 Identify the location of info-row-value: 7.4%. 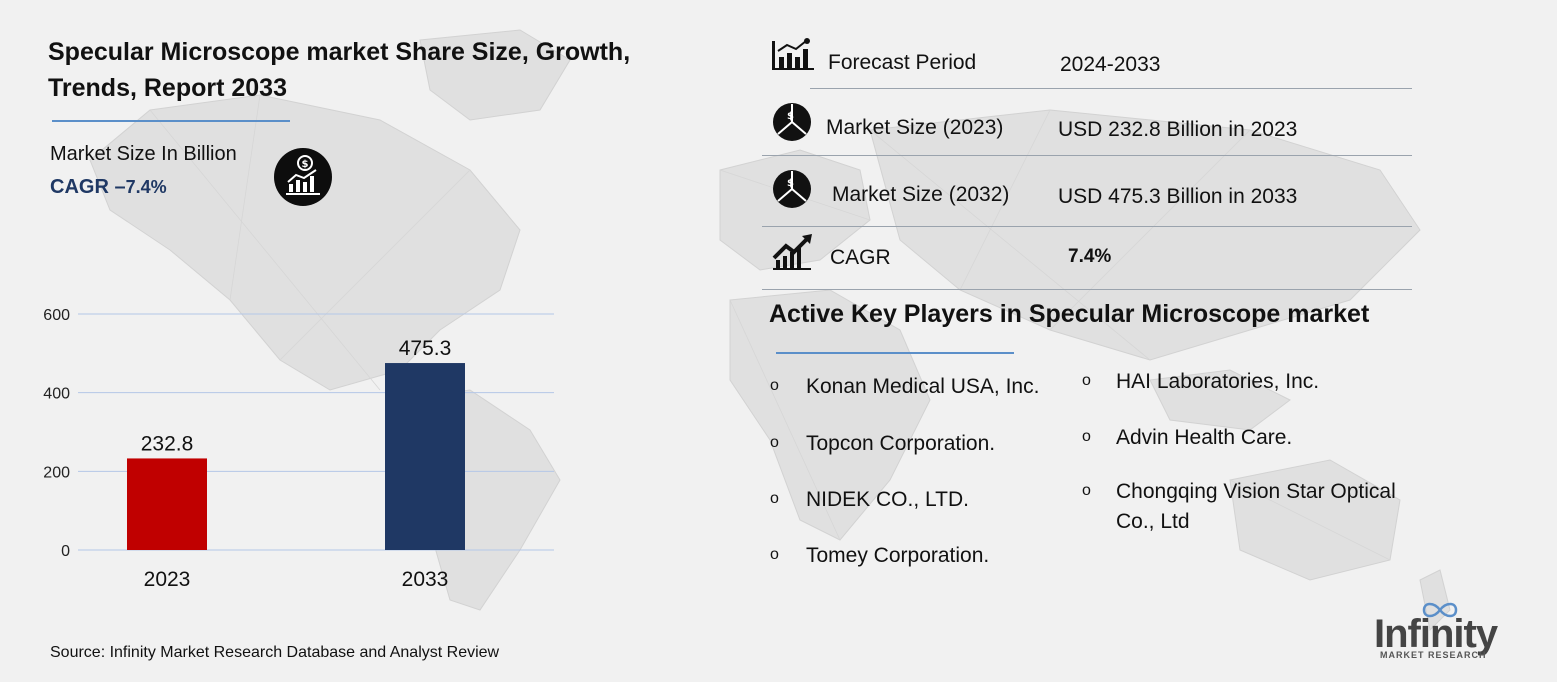
(1090, 256).